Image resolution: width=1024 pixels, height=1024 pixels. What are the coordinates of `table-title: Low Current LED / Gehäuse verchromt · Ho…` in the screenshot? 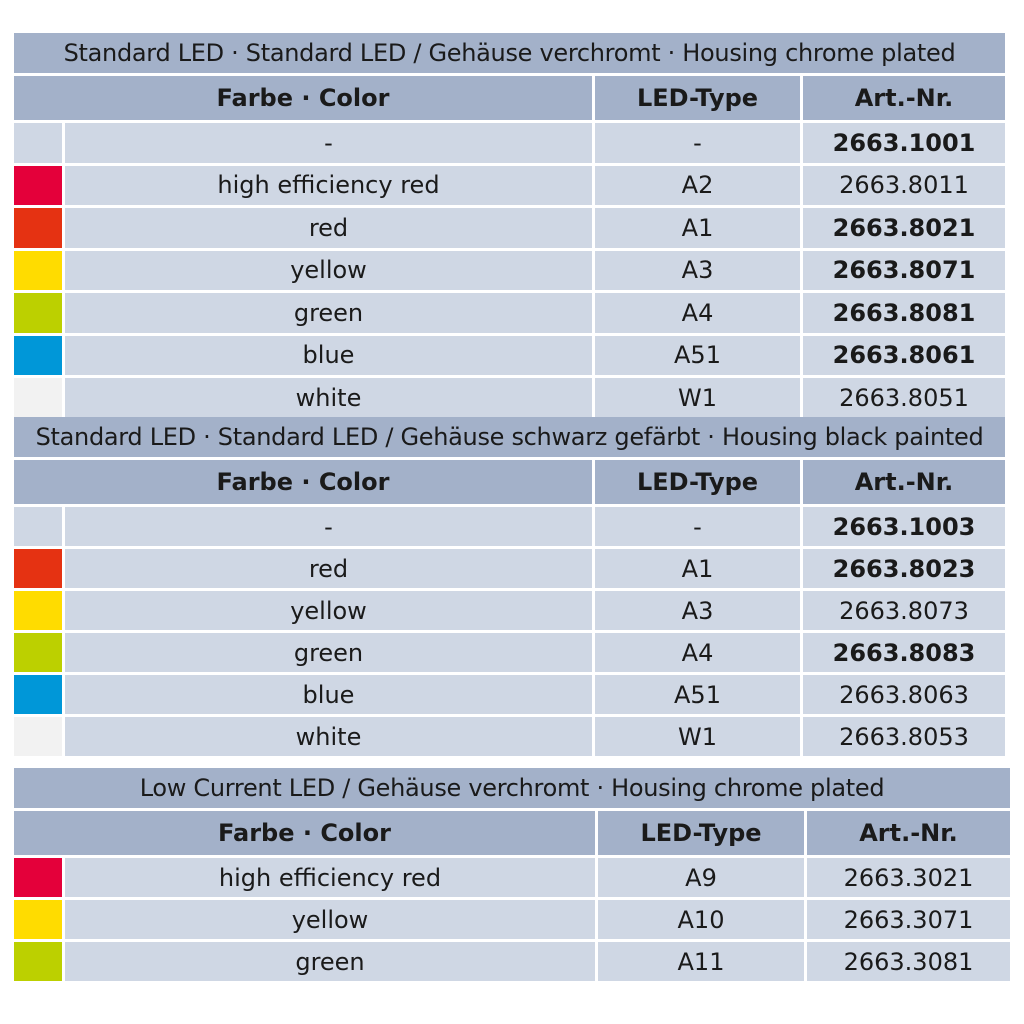 It's located at (512, 788).